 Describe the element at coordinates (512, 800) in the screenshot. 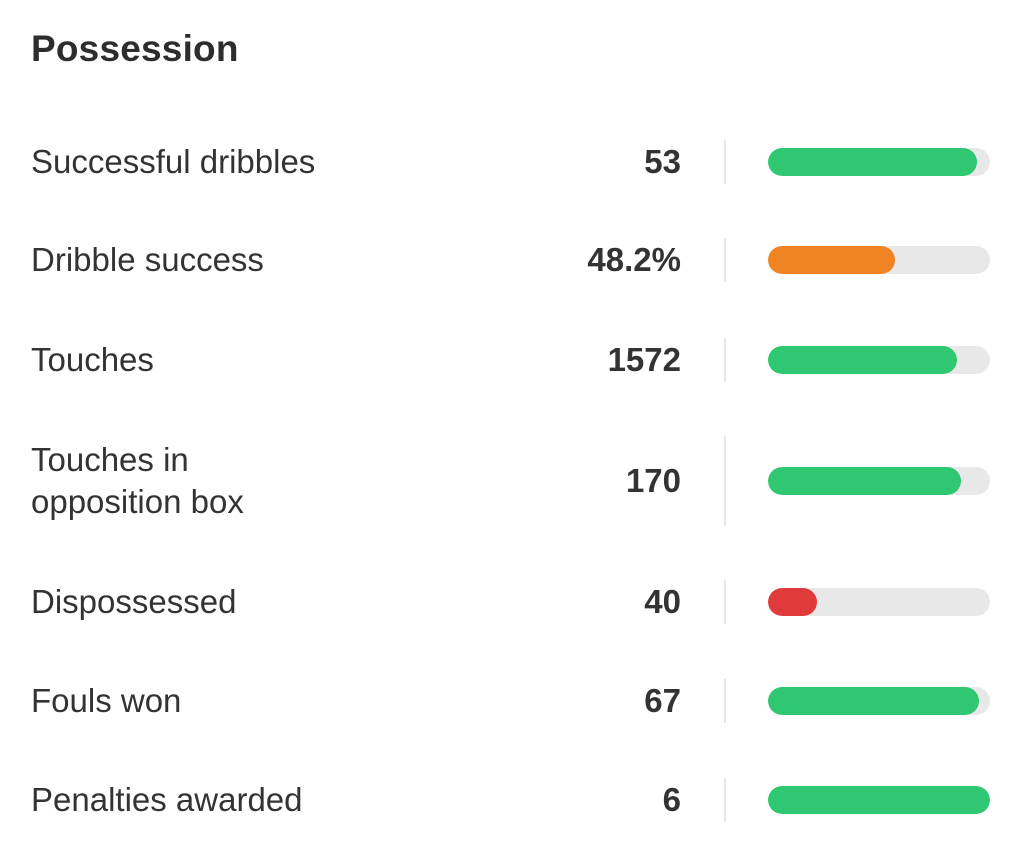

I see `stat-row-penalties-awarded: Penalties awarded 6` at that location.